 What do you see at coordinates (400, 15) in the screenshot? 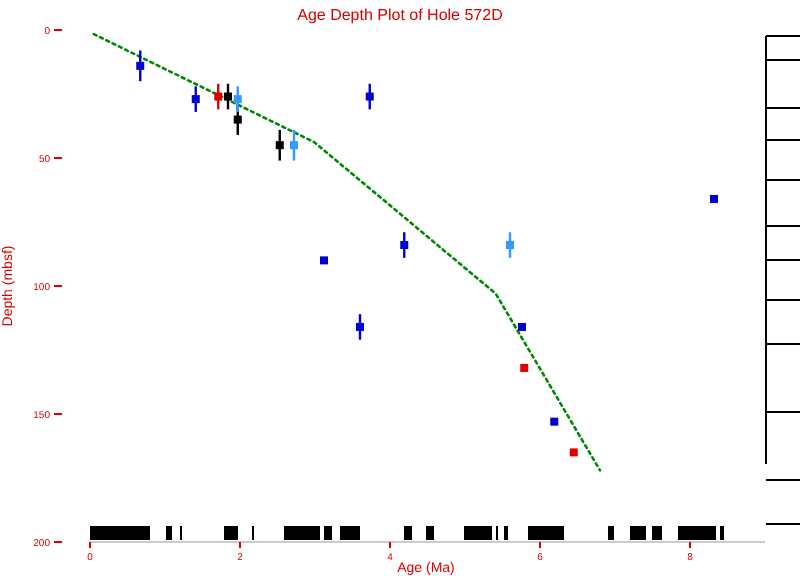
I see `chart-title: Age Depth Plot of Hole 572D` at bounding box center [400, 15].